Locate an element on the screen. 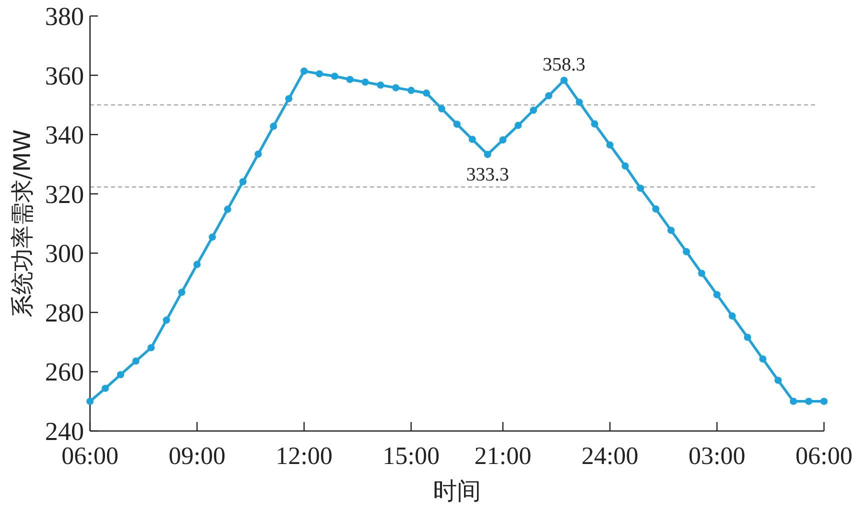 This screenshot has height=507, width=856. y-tick-label: 340 is located at coordinates (64, 135).